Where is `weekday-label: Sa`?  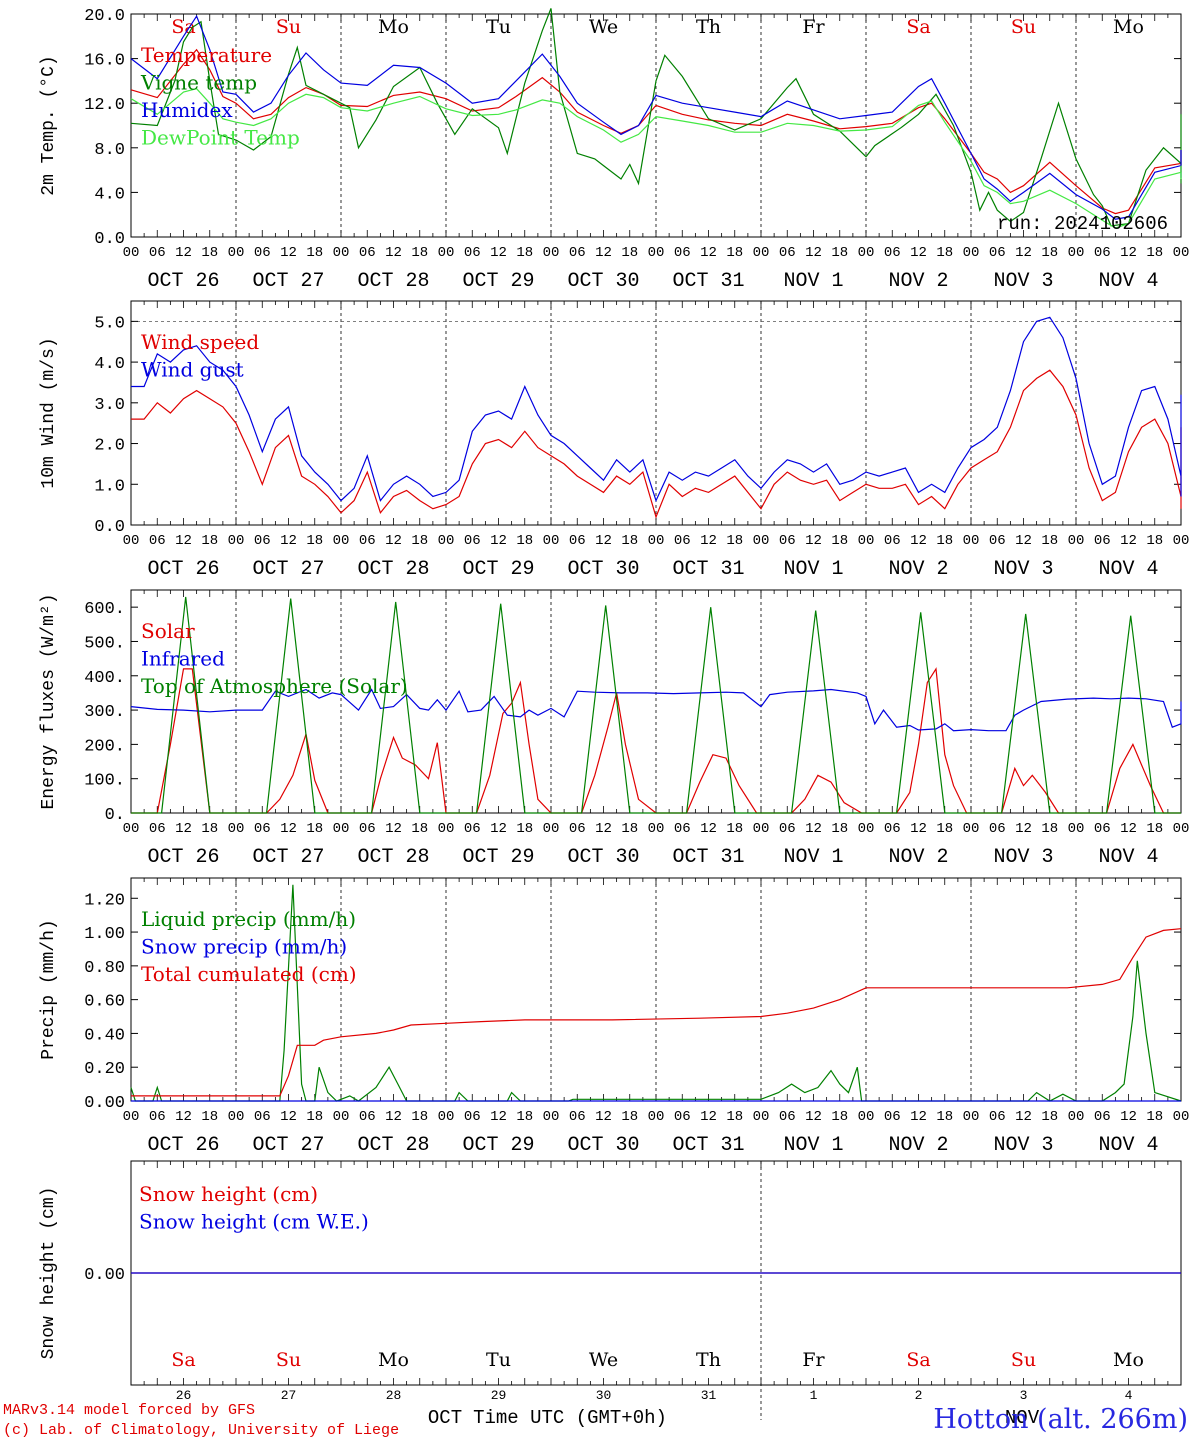
weekday-label: Sa is located at coordinates (183, 1360).